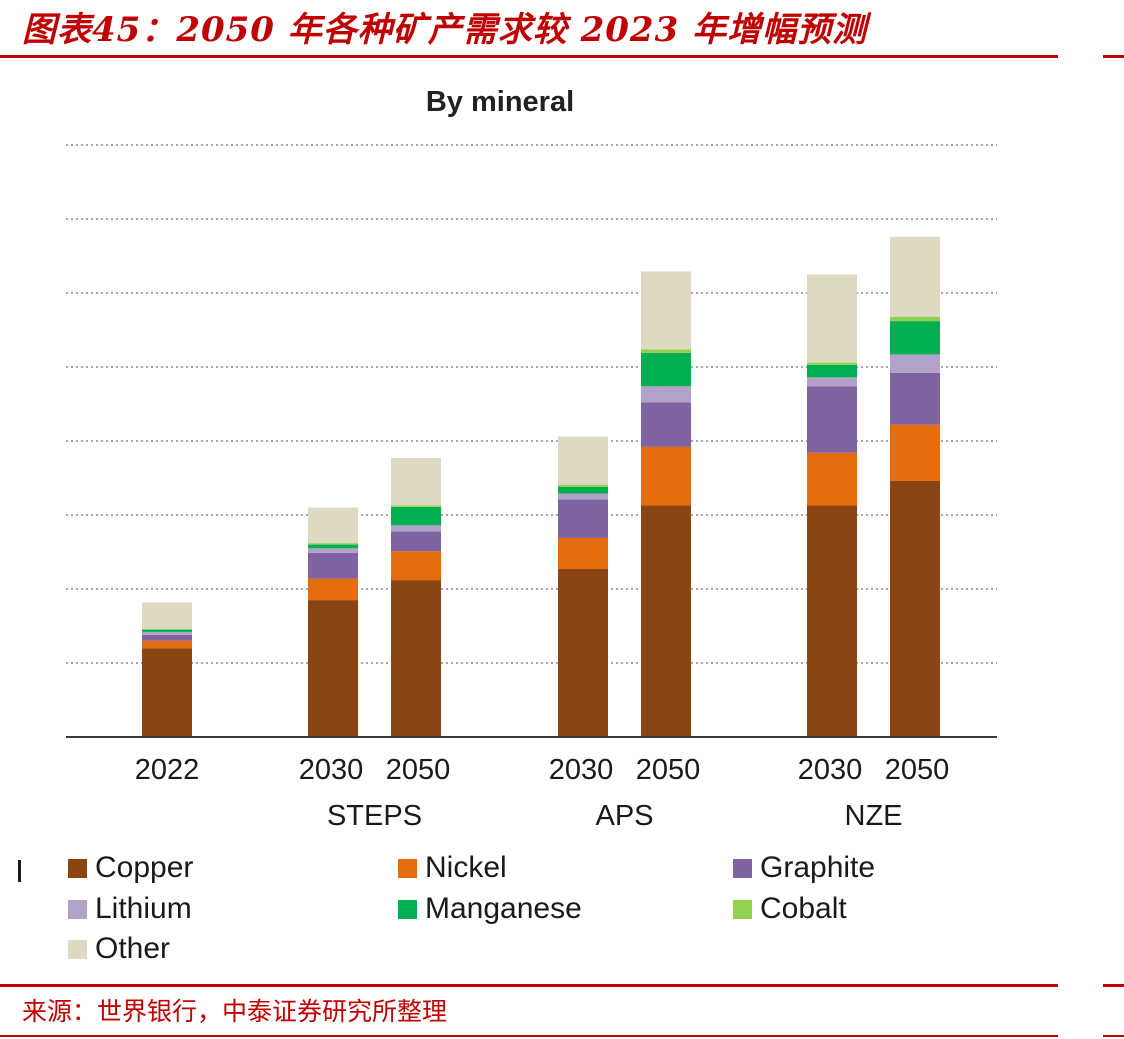  What do you see at coordinates (529, 1036) in the screenshot?
I see `source-rule-bottom` at bounding box center [529, 1036].